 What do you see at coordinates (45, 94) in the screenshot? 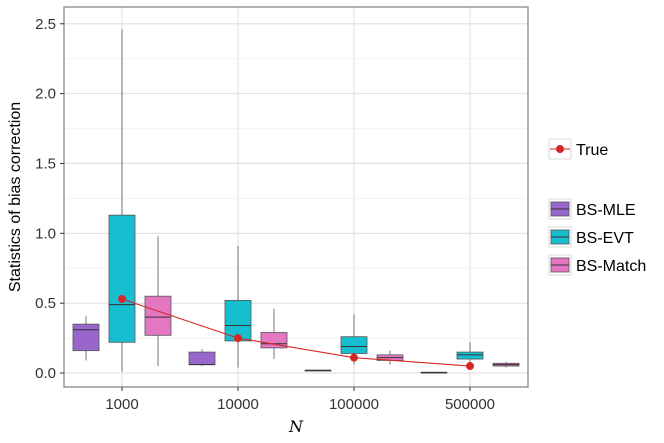
I see `y-tick-label: 2.0` at bounding box center [45, 94].